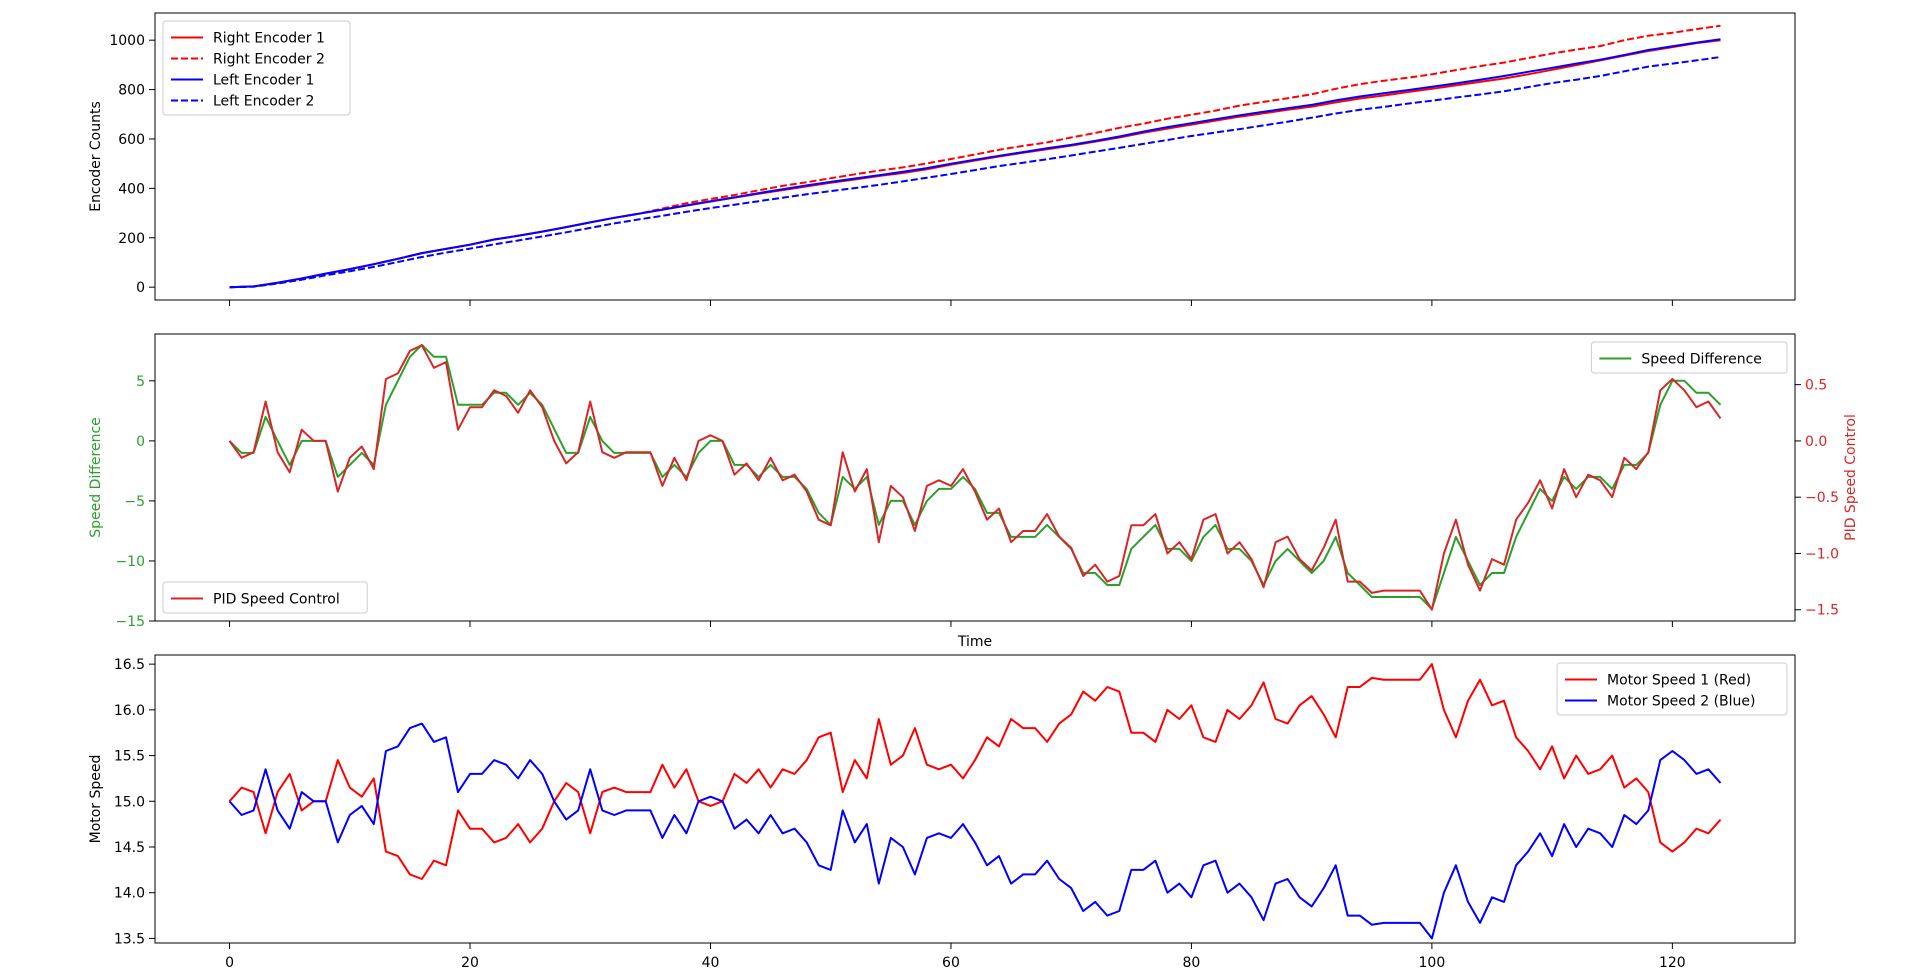 This screenshot has height=977, width=1920. Describe the element at coordinates (1822, 554) in the screenshot. I see `right-y-tick-label: −1.0` at that location.